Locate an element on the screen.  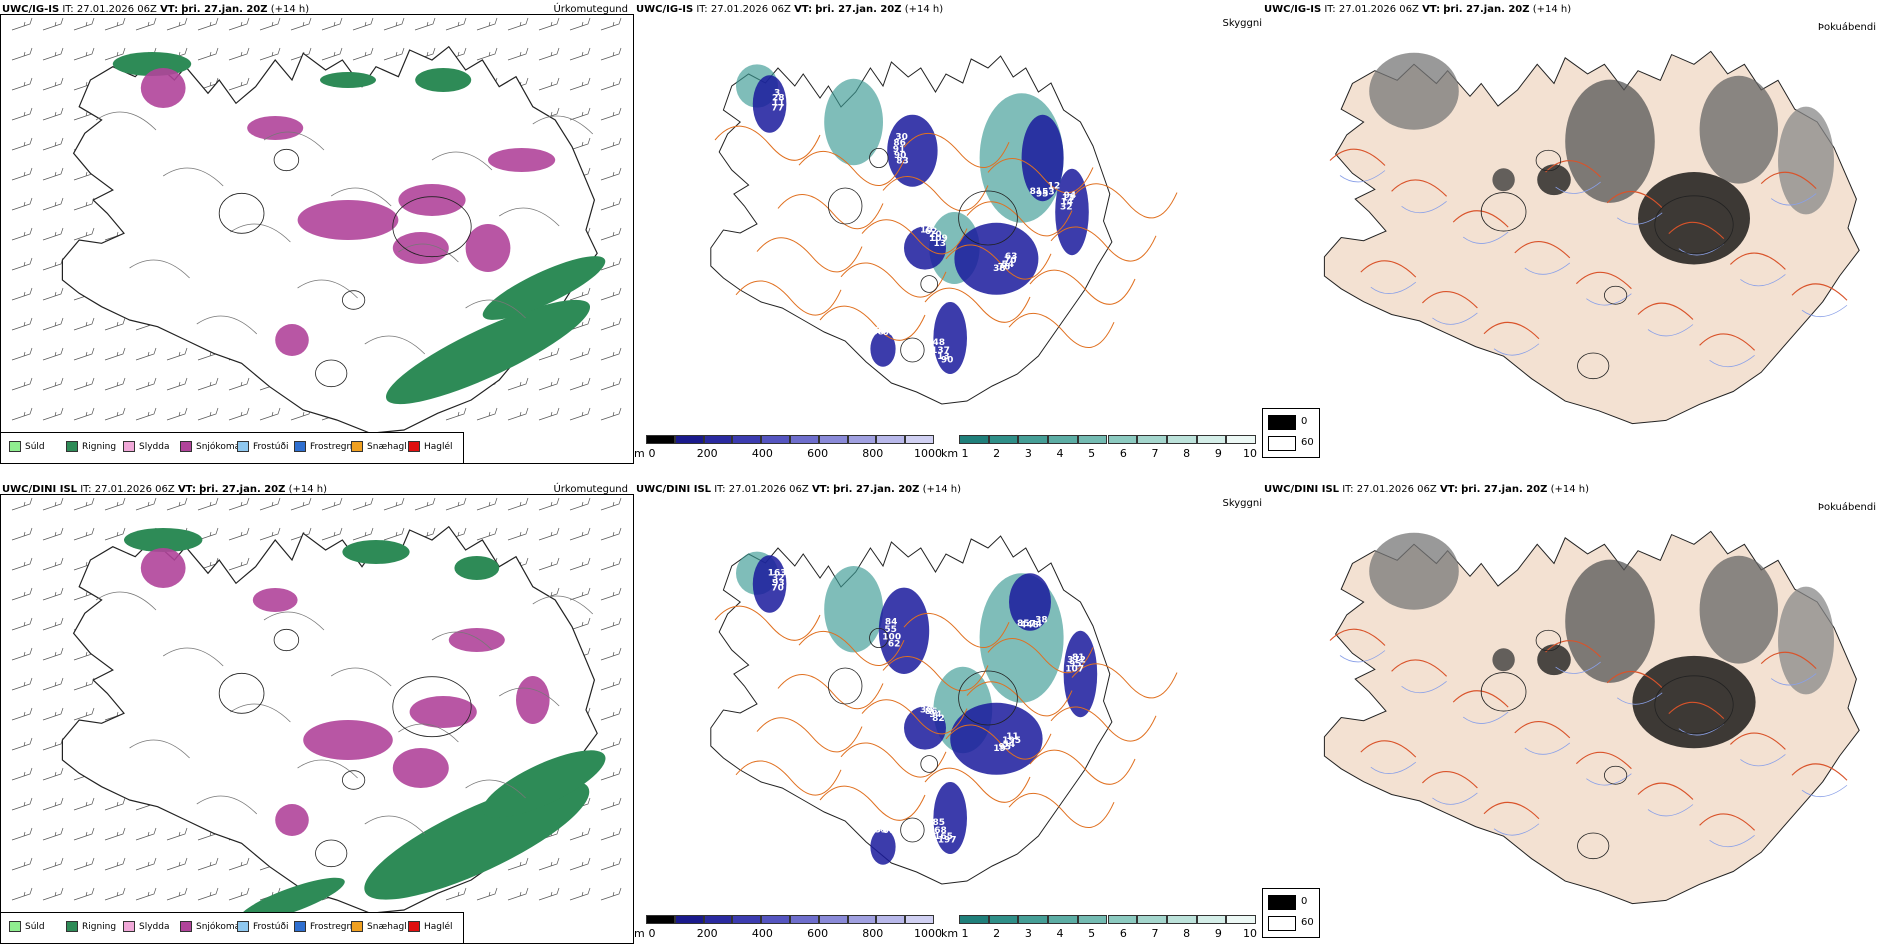
fog-map is located at coordinates (1591, 237).